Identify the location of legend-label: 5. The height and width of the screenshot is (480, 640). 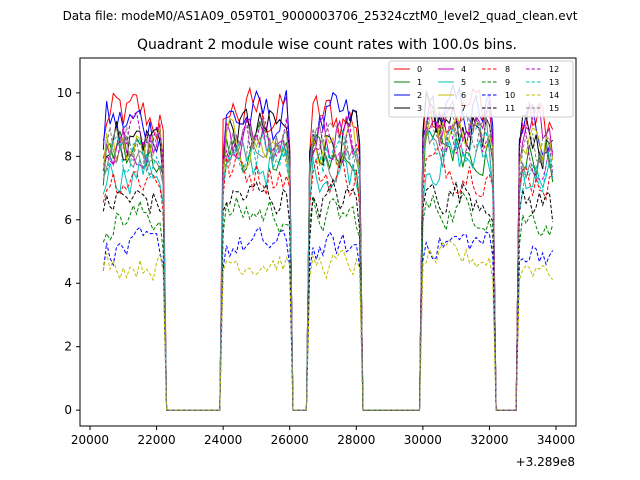
(463, 82).